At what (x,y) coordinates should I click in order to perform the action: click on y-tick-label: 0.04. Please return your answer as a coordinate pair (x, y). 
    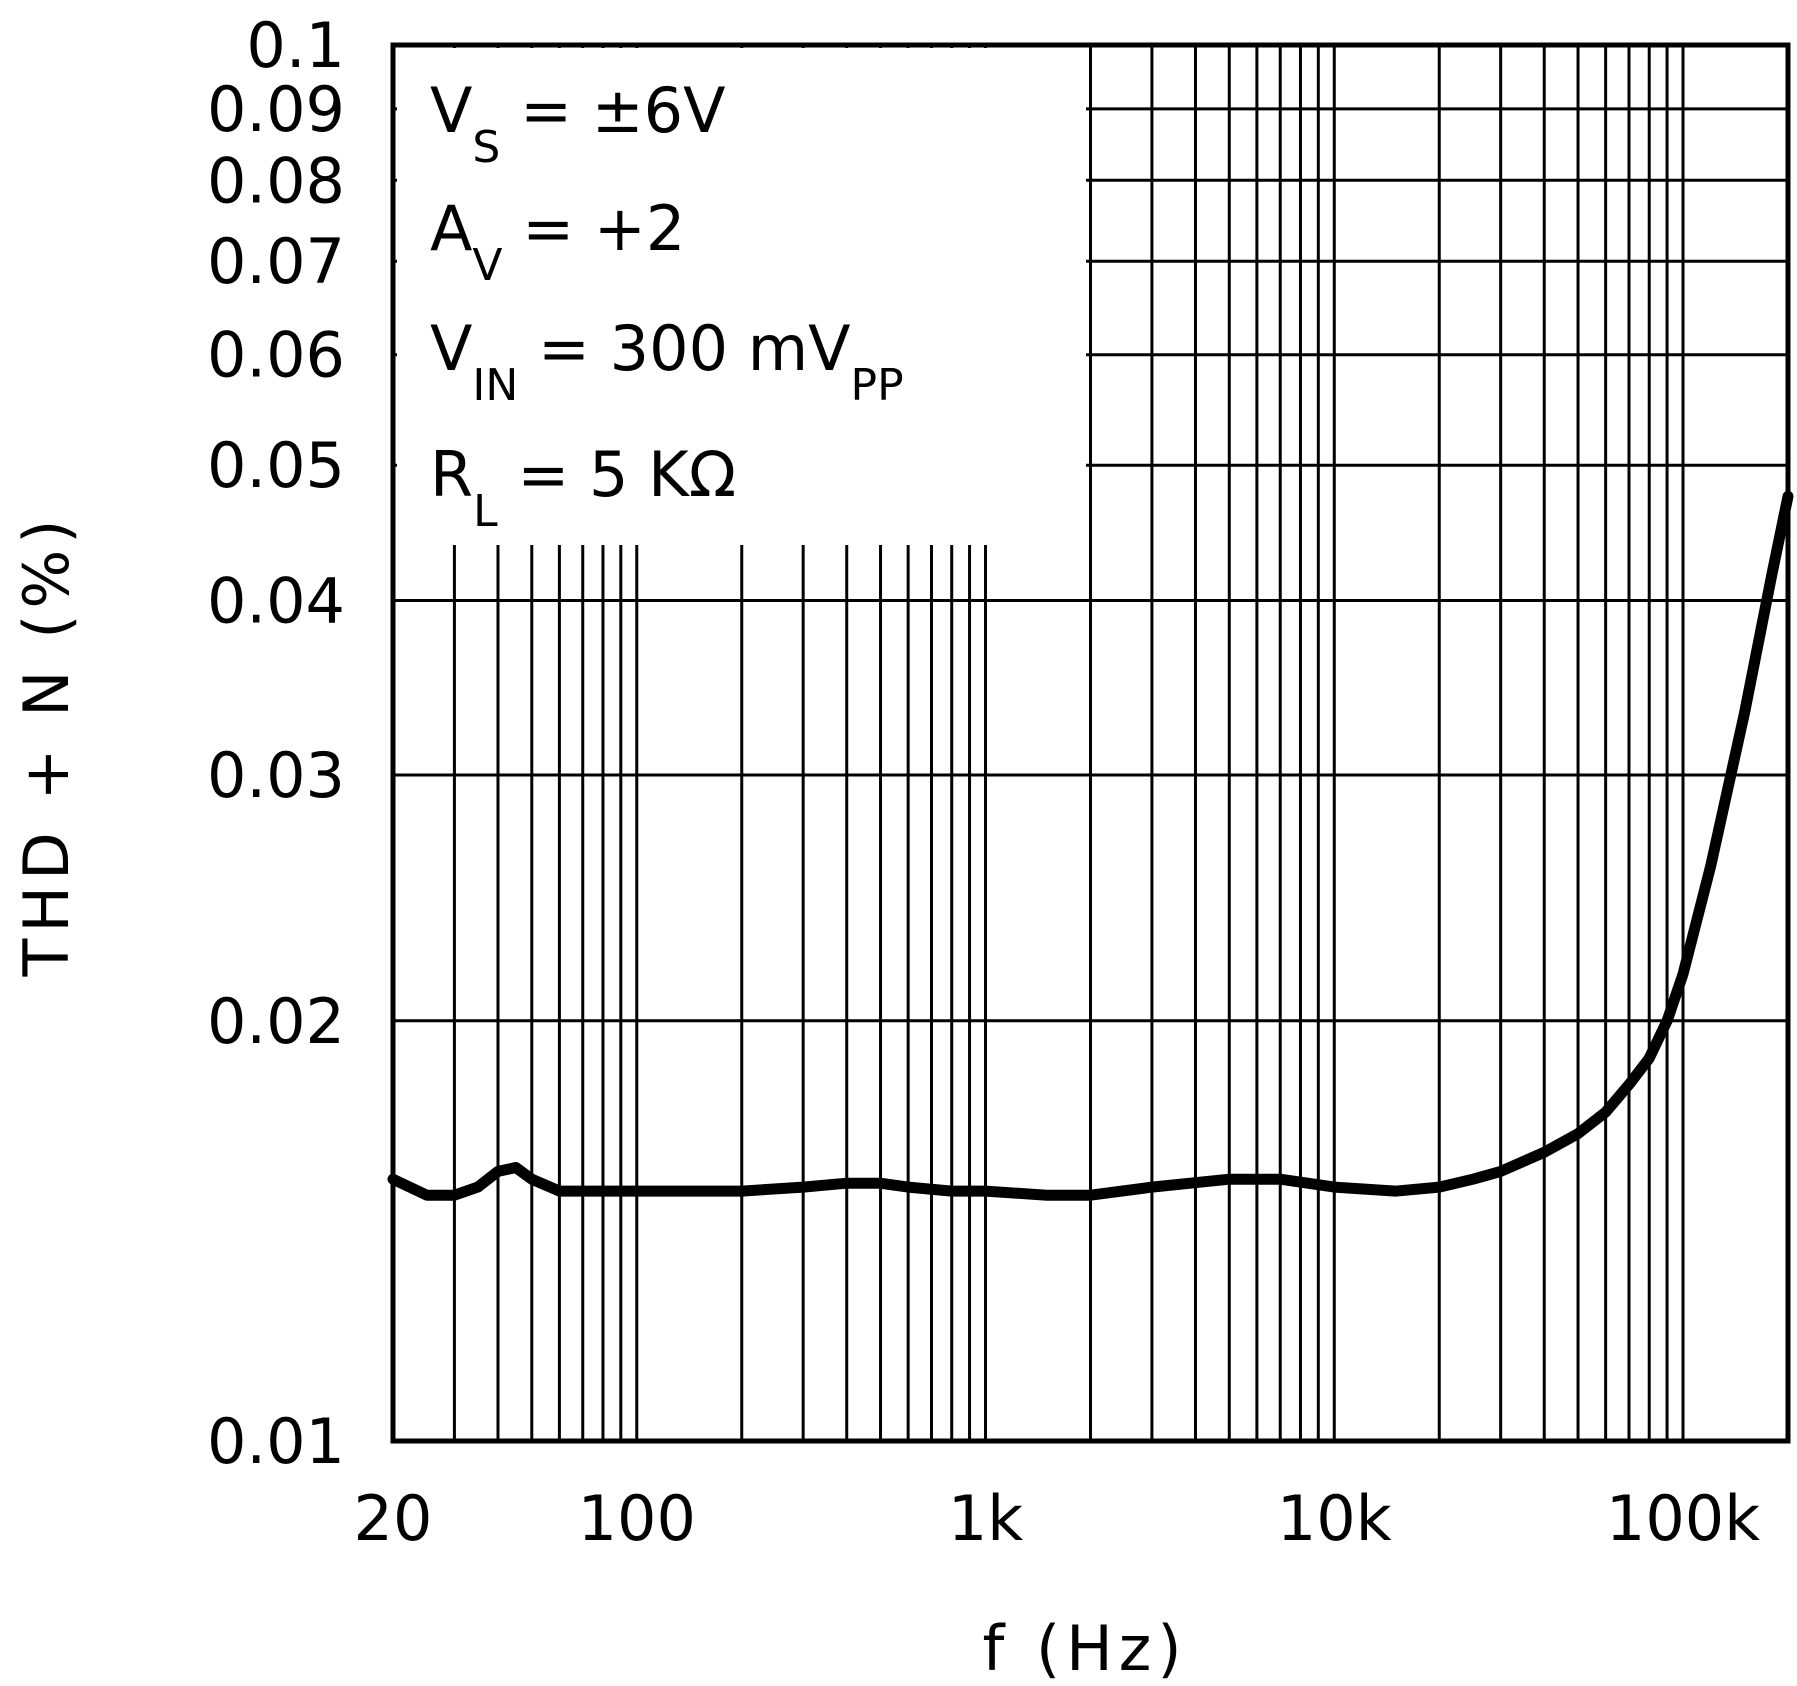
    Looking at the image, I should click on (276, 601).